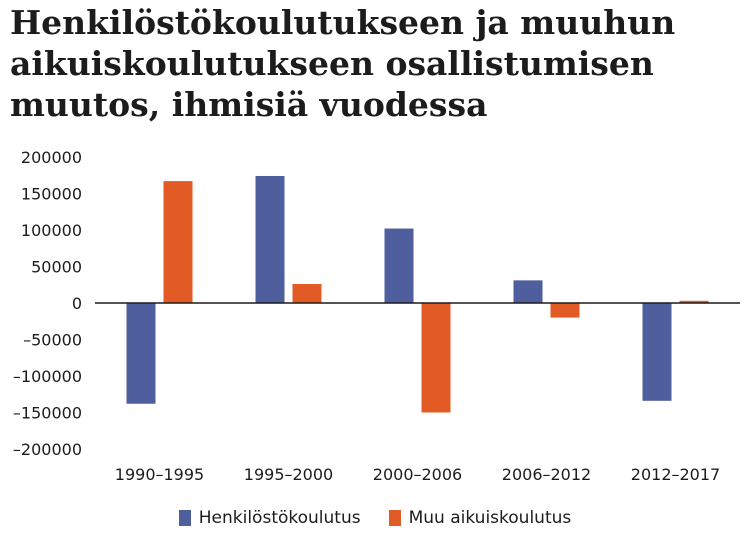 The image size is (750, 536). What do you see at coordinates (52, 340) in the screenshot?
I see `y-tick-label: –50000` at bounding box center [52, 340].